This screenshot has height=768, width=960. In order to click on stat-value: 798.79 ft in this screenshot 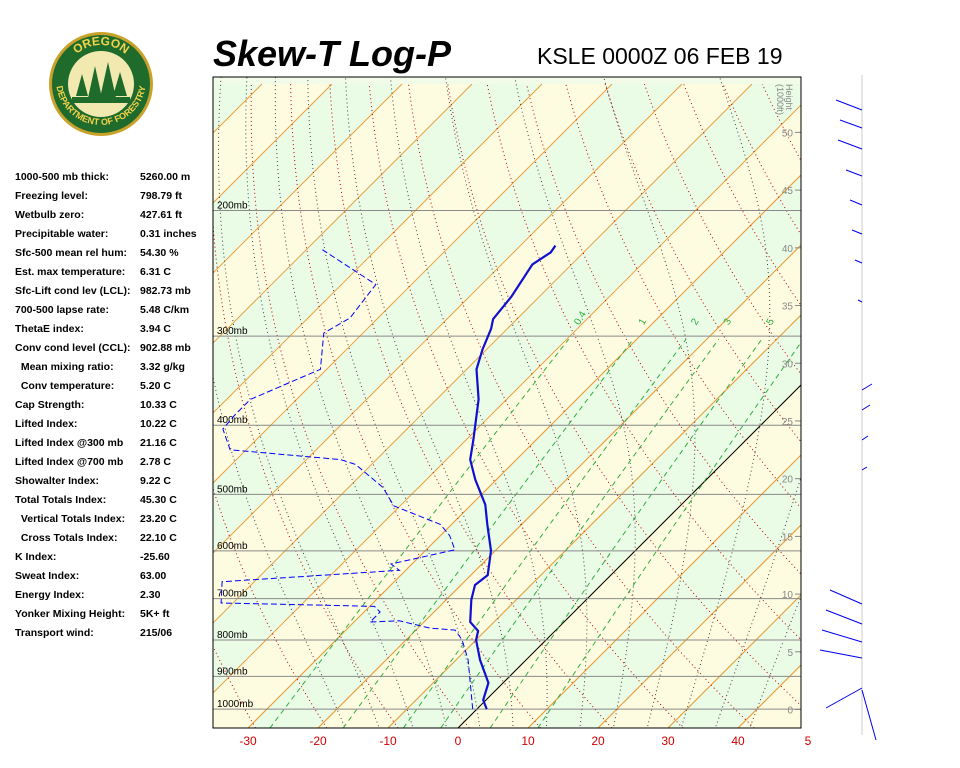, I will do `click(161, 196)`.